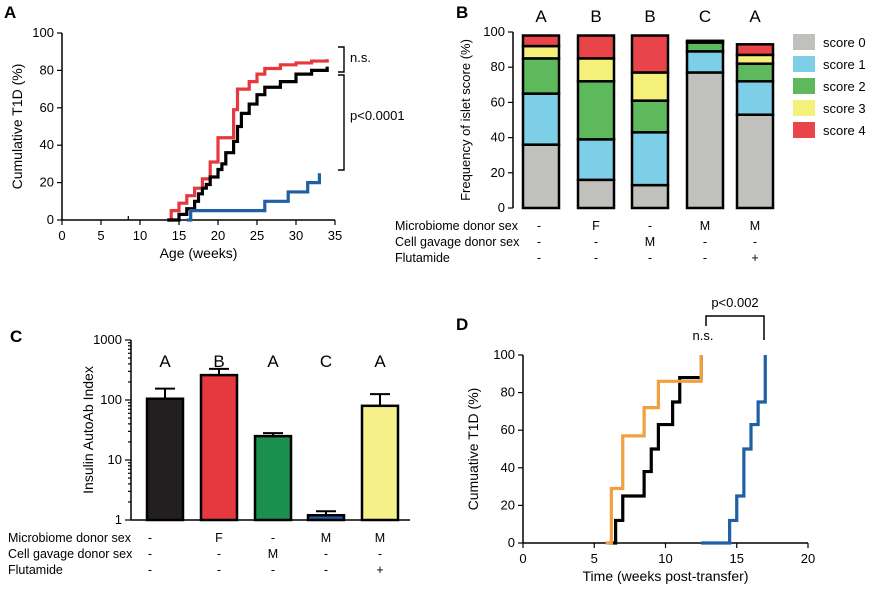  What do you see at coordinates (218, 235) in the screenshot?
I see `x-tick-label: 20` at bounding box center [218, 235].